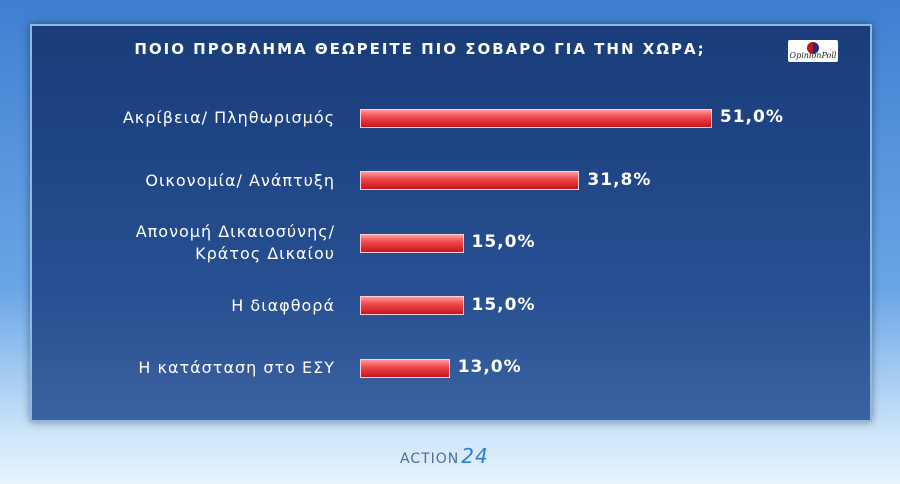  What do you see at coordinates (751, 117) in the screenshot?
I see `value-label: 51,0%` at bounding box center [751, 117].